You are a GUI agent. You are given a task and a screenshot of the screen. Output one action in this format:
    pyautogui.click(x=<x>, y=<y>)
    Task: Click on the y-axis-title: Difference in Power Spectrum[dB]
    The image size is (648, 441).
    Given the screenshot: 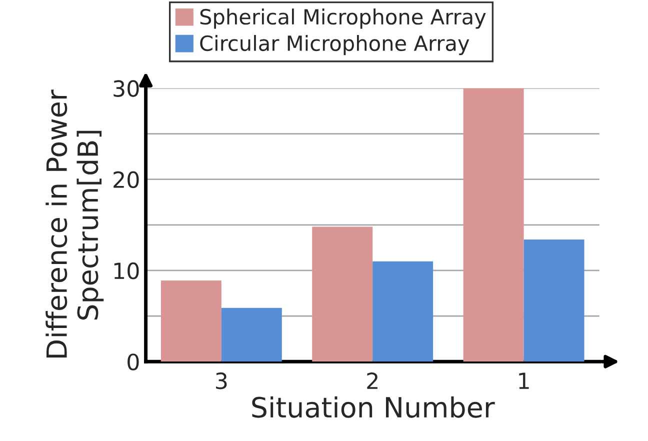 What is the action you would take?
    pyautogui.click(x=75, y=224)
    